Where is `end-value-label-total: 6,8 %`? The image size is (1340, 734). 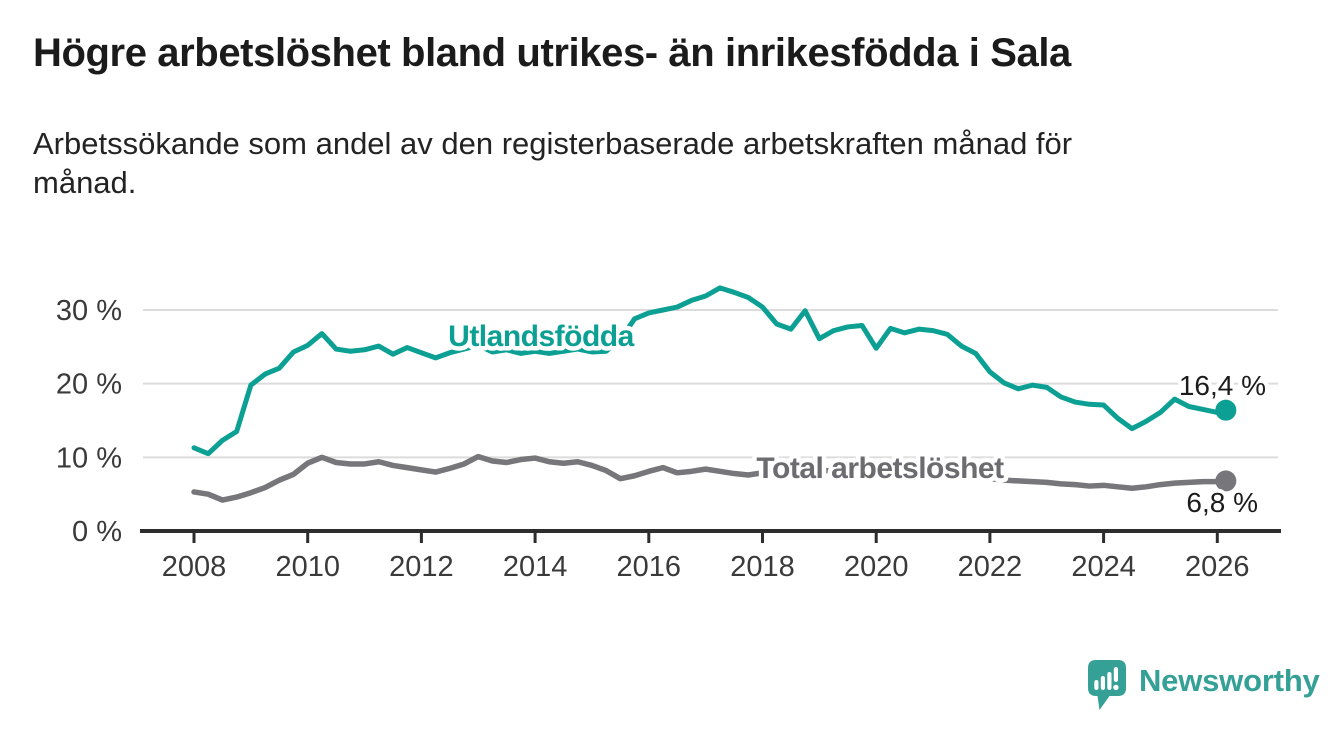 end-value-label-total: 6,8 % is located at coordinates (1222, 502).